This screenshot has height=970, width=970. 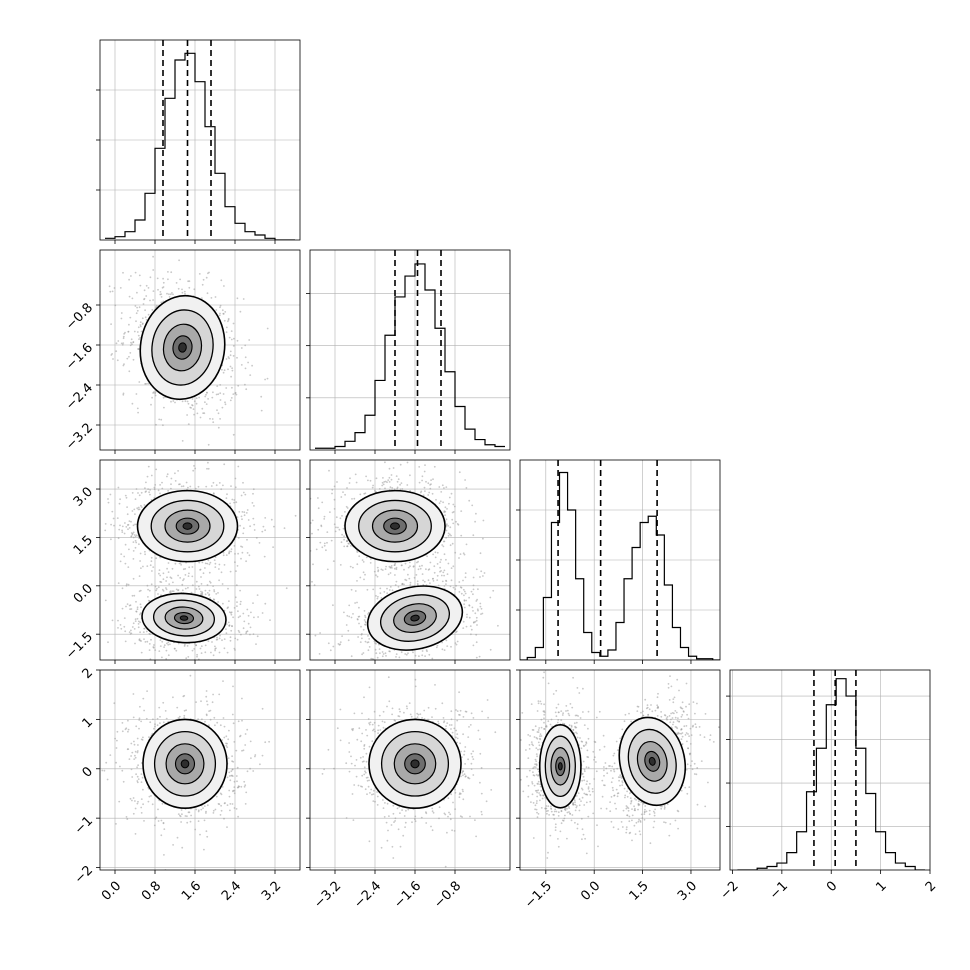 I want to click on pair-content, so click(x=410, y=560).